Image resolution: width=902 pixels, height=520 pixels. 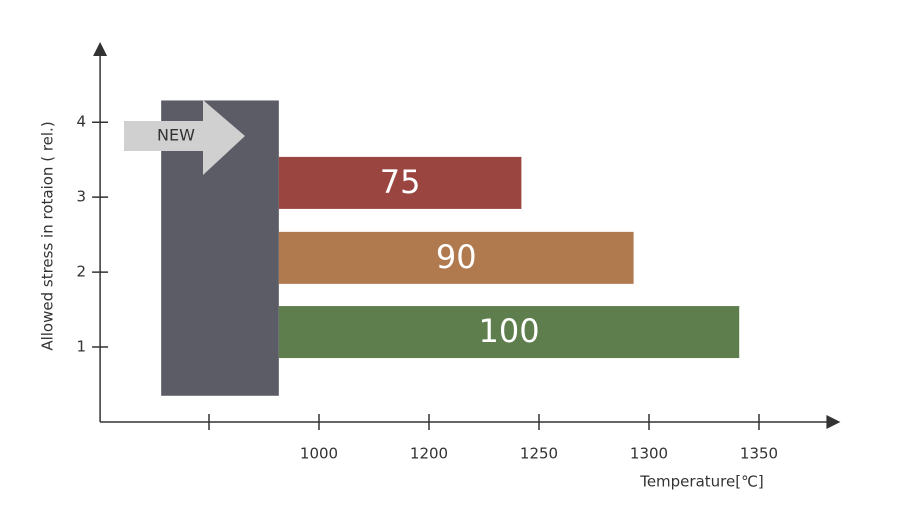 I want to click on y-tick-label: 1, so click(x=82, y=347).